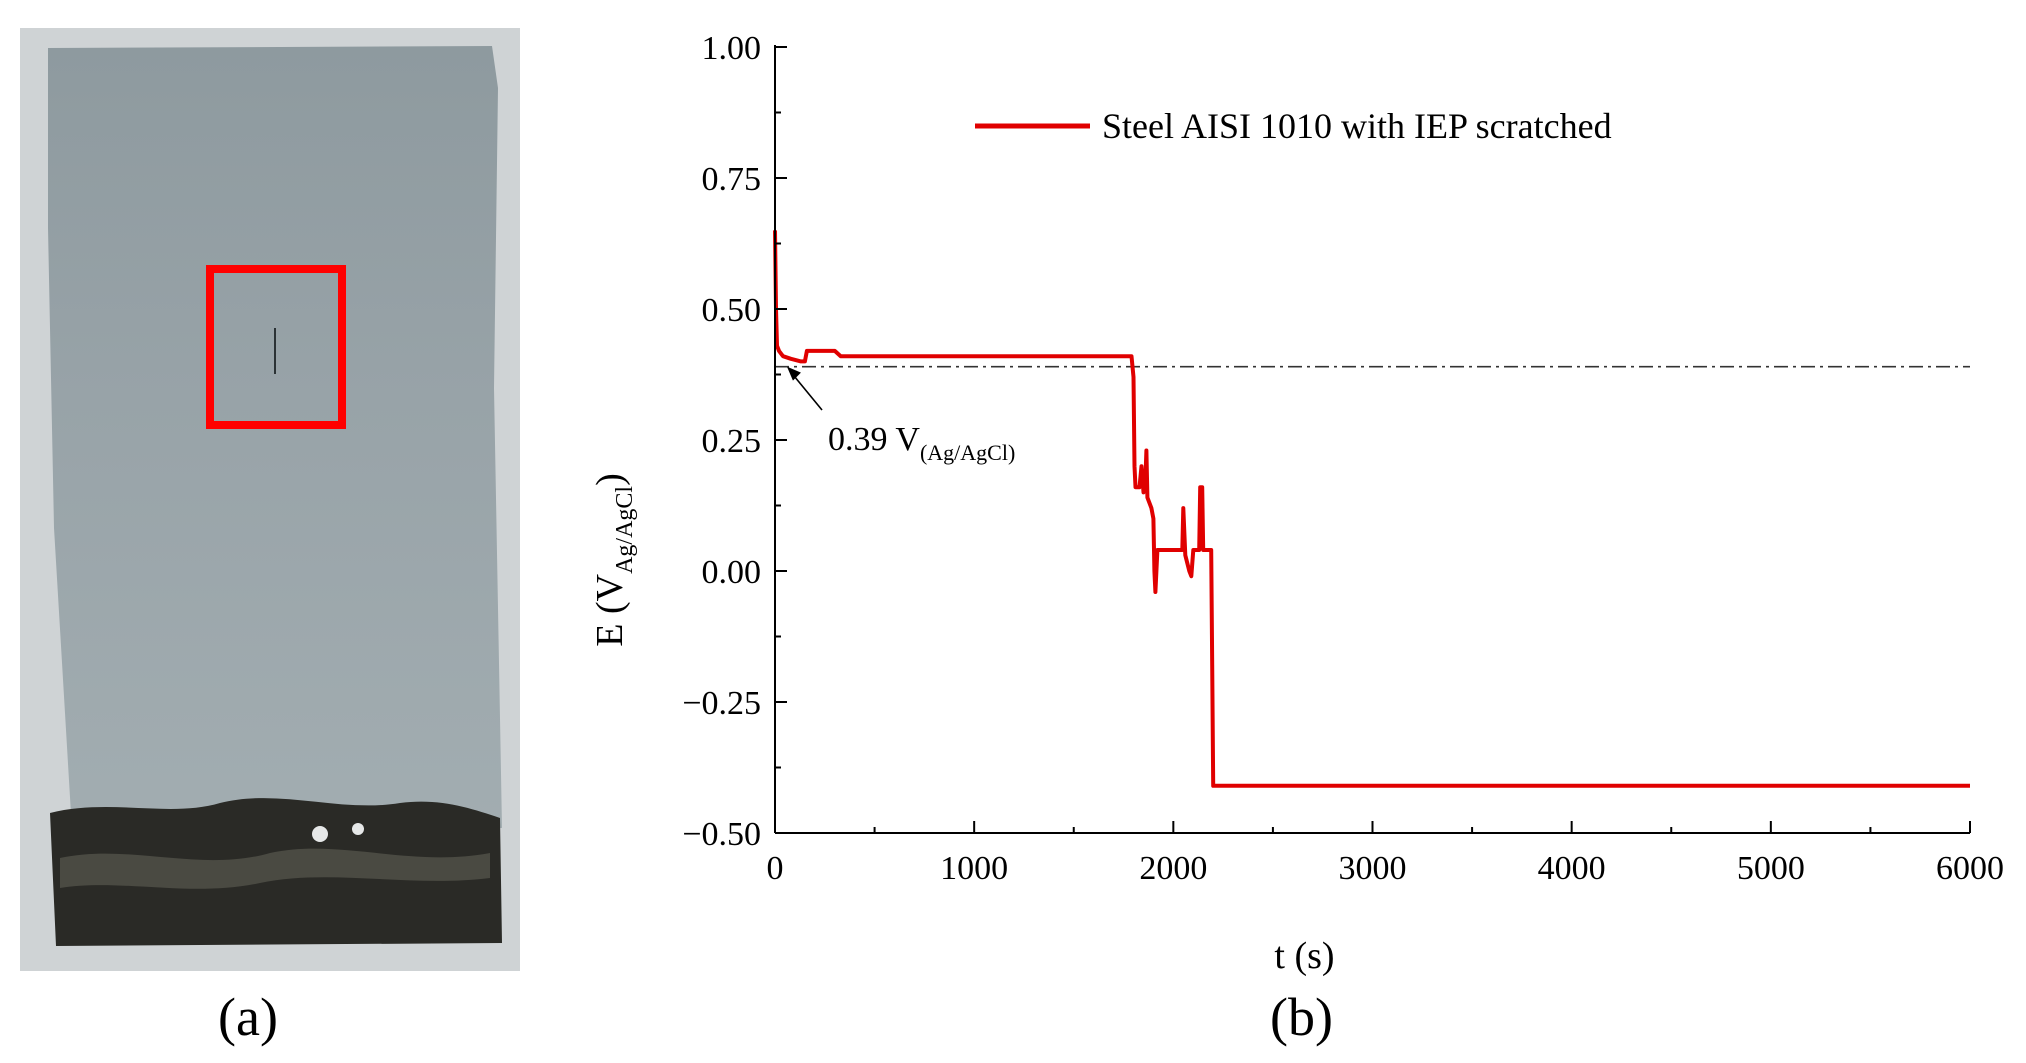 This screenshot has height=1063, width=2026. What do you see at coordinates (732, 572) in the screenshot?
I see `y-tick-label: 0.00` at bounding box center [732, 572].